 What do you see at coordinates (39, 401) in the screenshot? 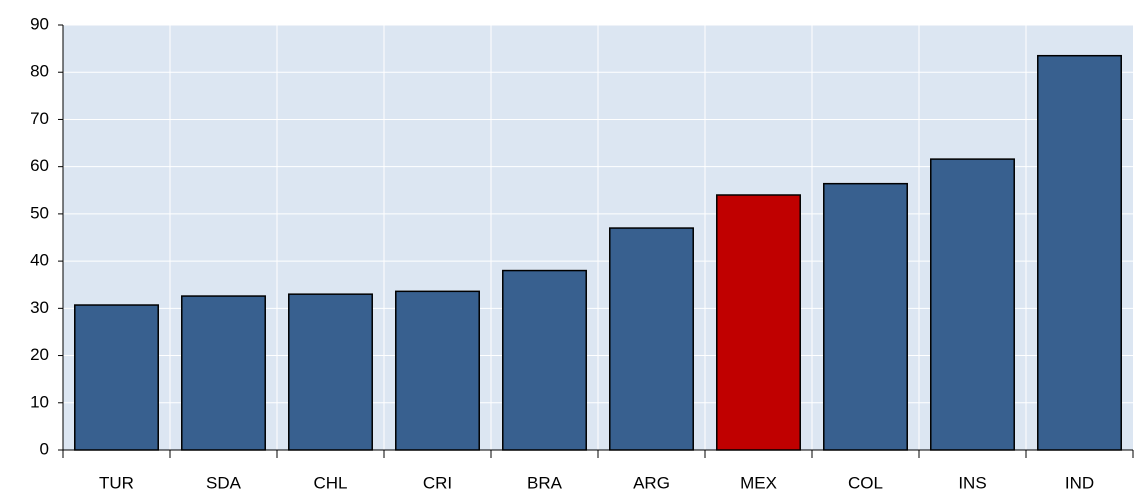
I see `y-tick-label: 10` at bounding box center [39, 401].